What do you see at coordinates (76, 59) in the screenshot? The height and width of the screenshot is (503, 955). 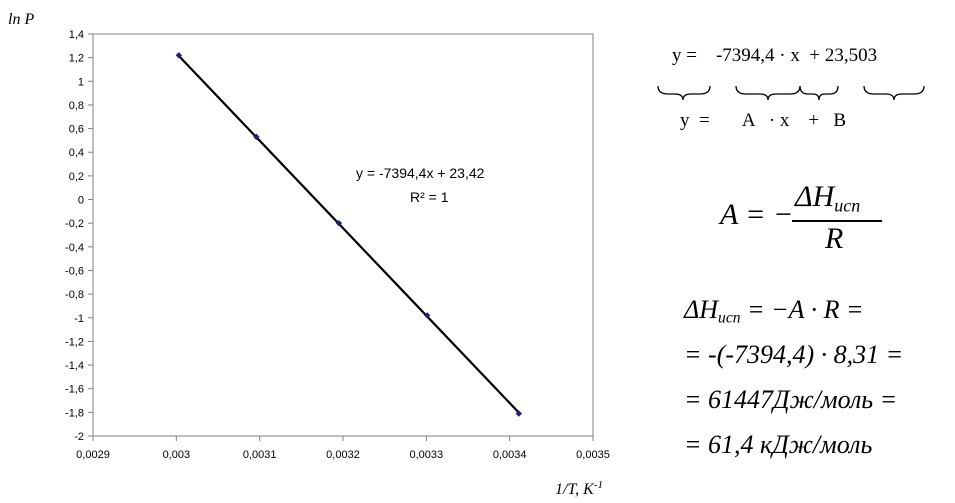 I see `y-tick-label: 1,2` at bounding box center [76, 59].